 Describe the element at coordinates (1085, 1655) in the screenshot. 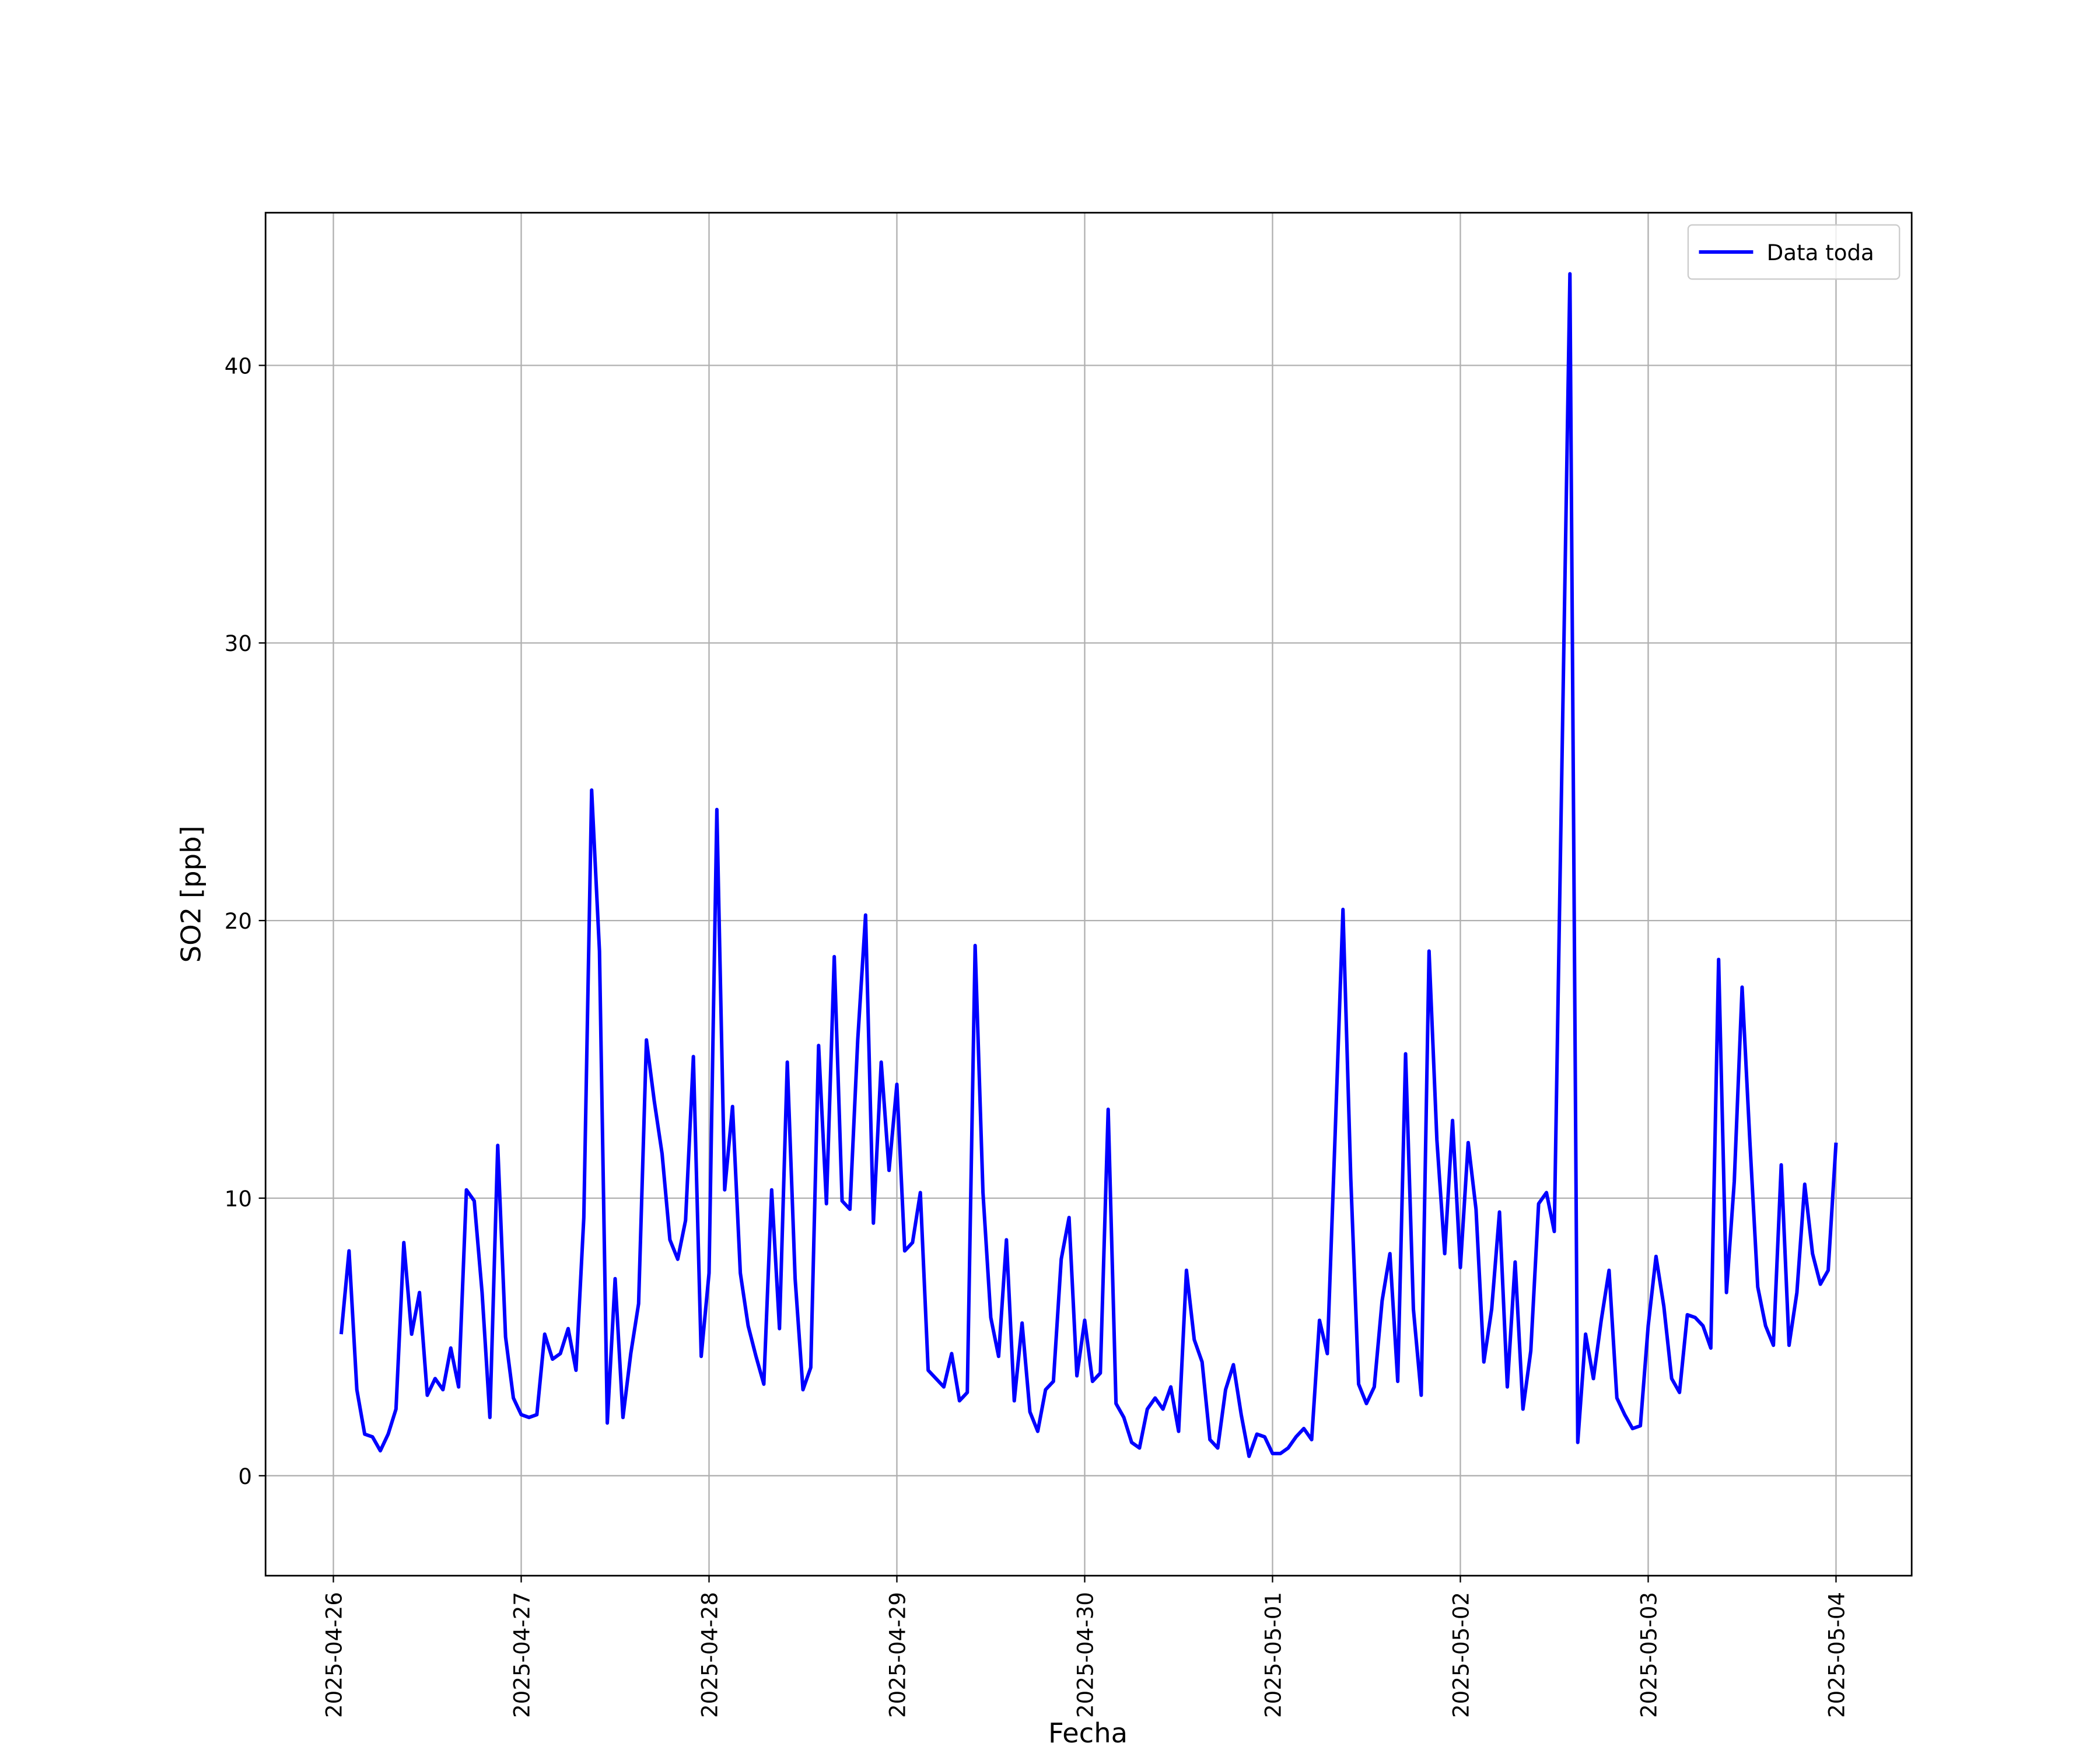

I see `x-tick-label: 2025-04-30` at that location.